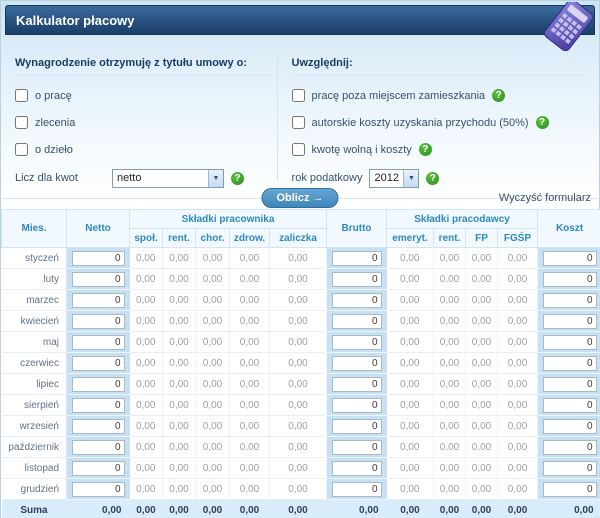 The width and height of the screenshot is (600, 518). What do you see at coordinates (298, 122) in the screenshot?
I see `checkbox-autorskie-koszty` at bounding box center [298, 122].